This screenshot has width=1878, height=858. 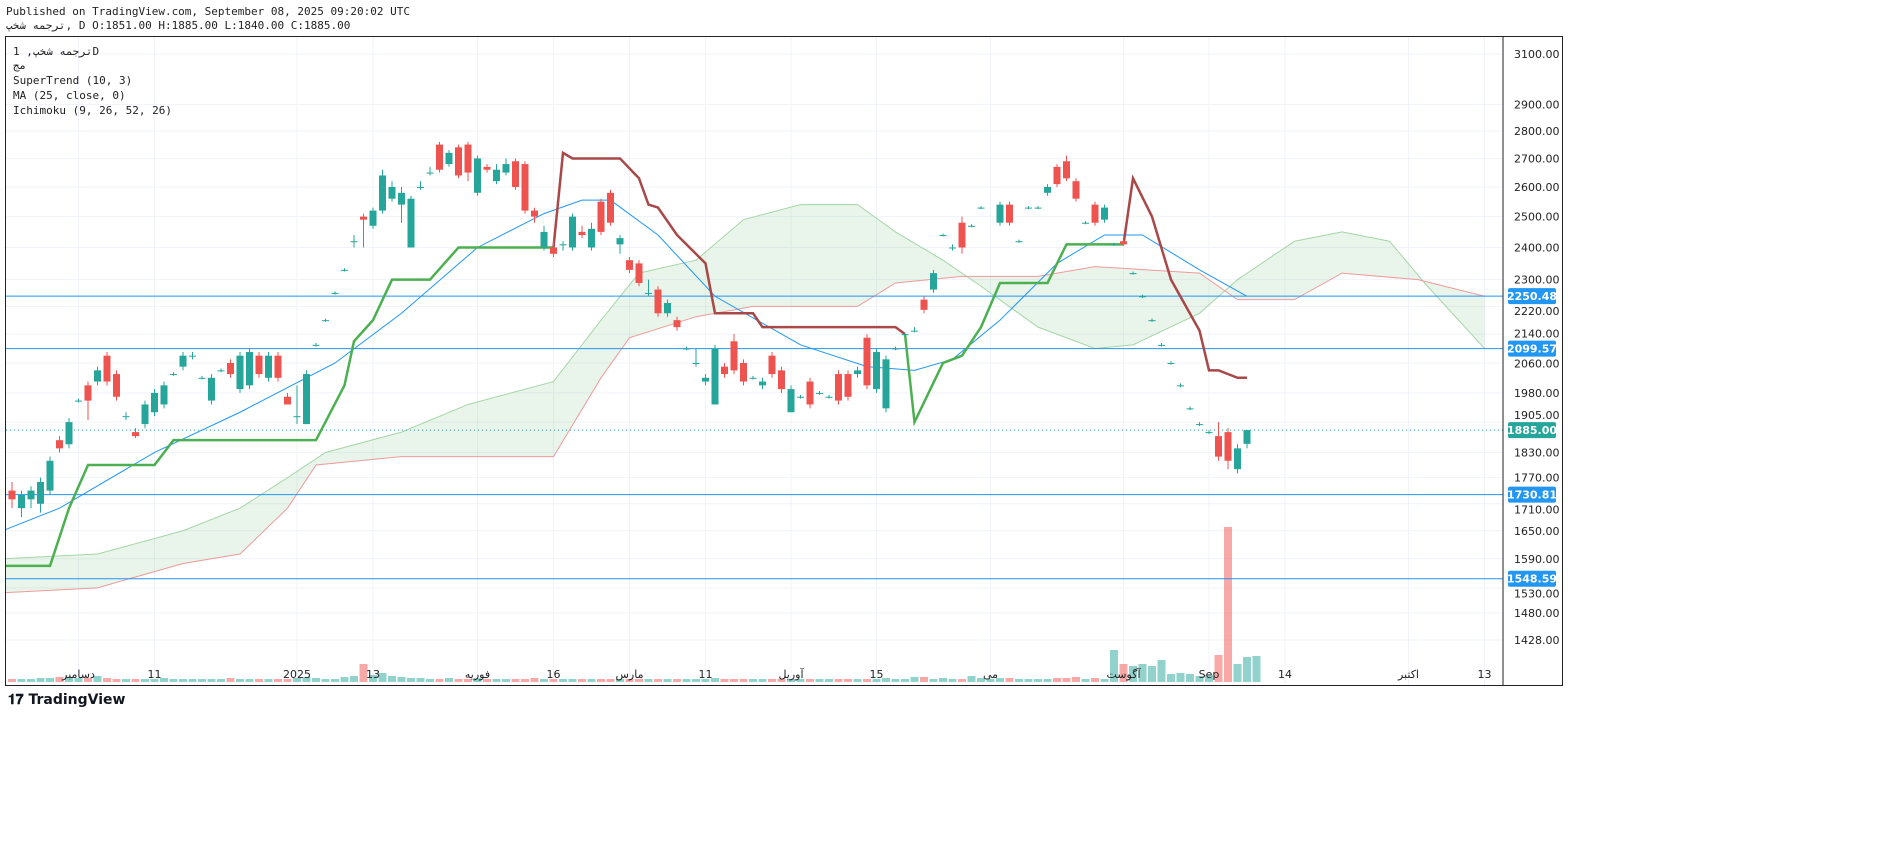 I want to click on time-tick-label: 15, so click(x=877, y=674).